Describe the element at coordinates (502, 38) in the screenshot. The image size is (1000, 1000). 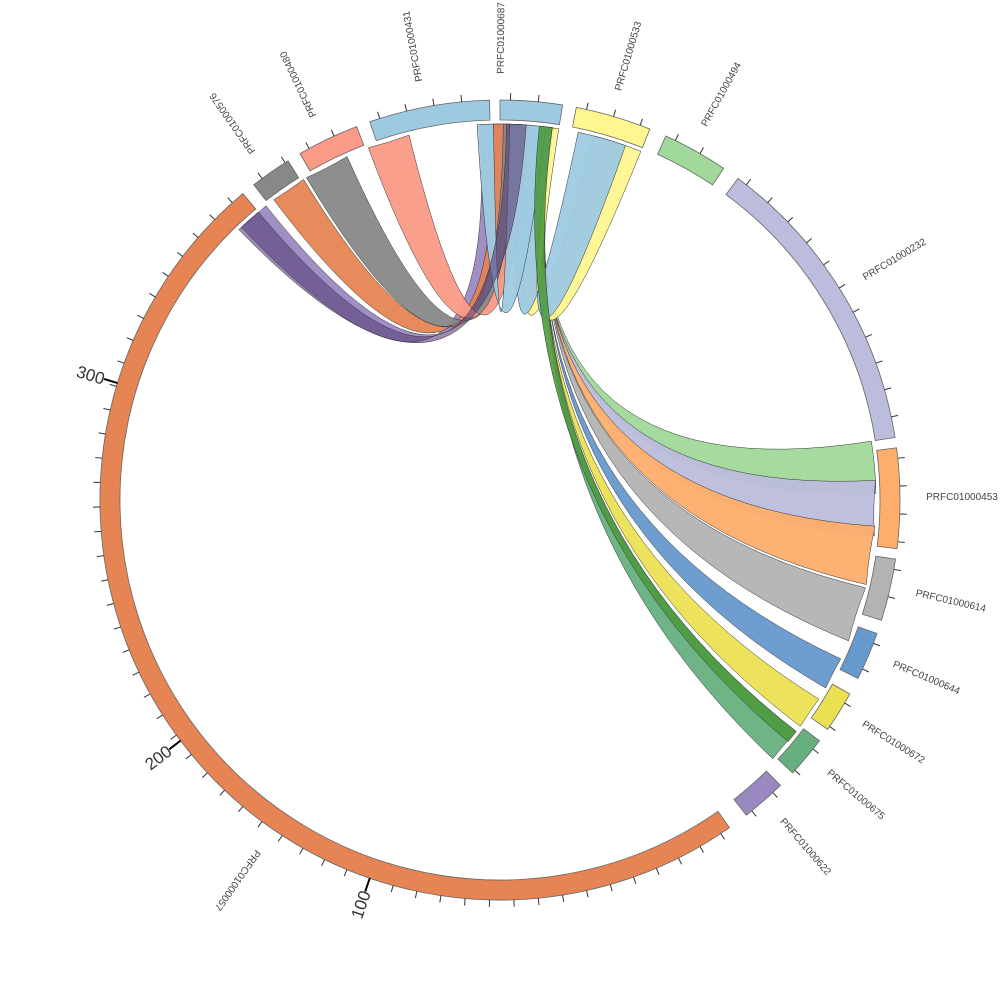
I see `segment-label: PRFC01000687` at that location.